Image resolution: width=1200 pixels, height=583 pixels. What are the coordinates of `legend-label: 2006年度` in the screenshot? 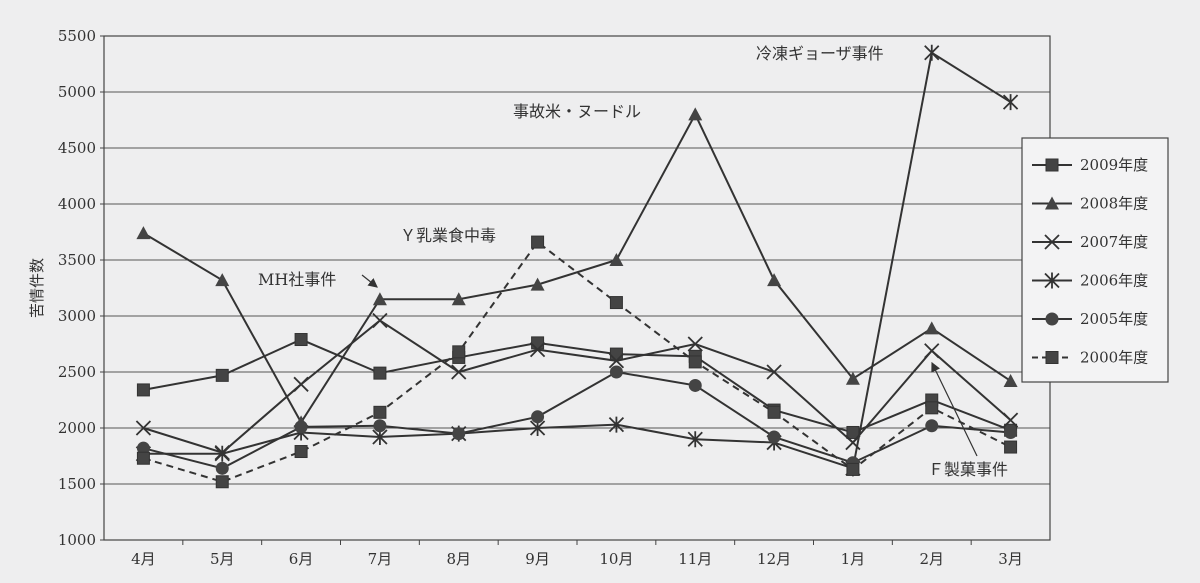 It's located at (1114, 281).